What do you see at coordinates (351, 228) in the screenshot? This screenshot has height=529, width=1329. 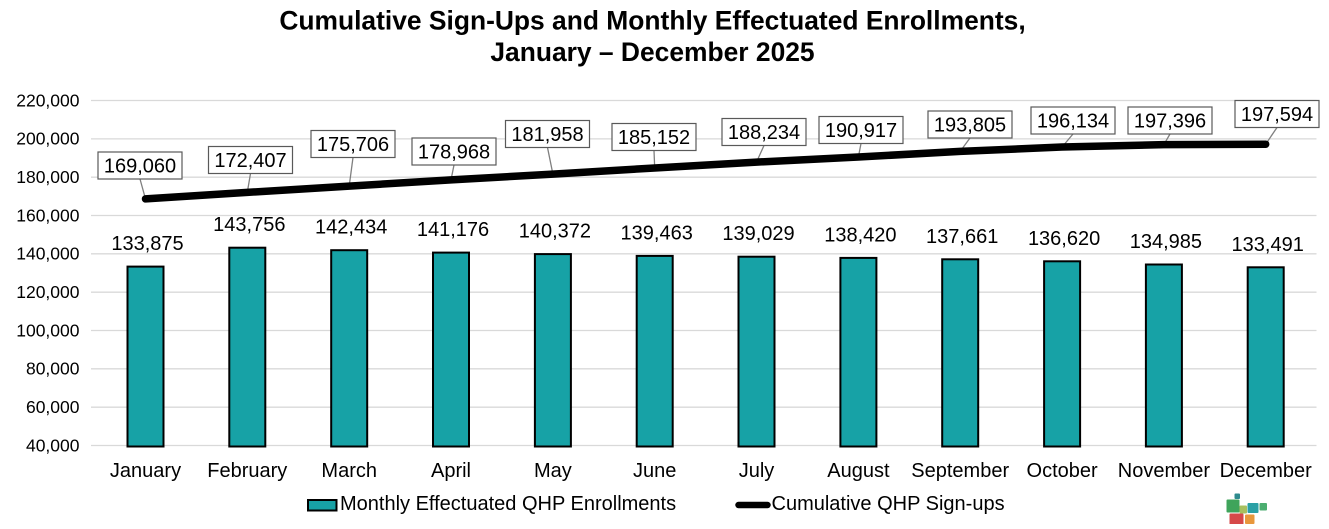 I see `svg-text: 142,434` at bounding box center [351, 228].